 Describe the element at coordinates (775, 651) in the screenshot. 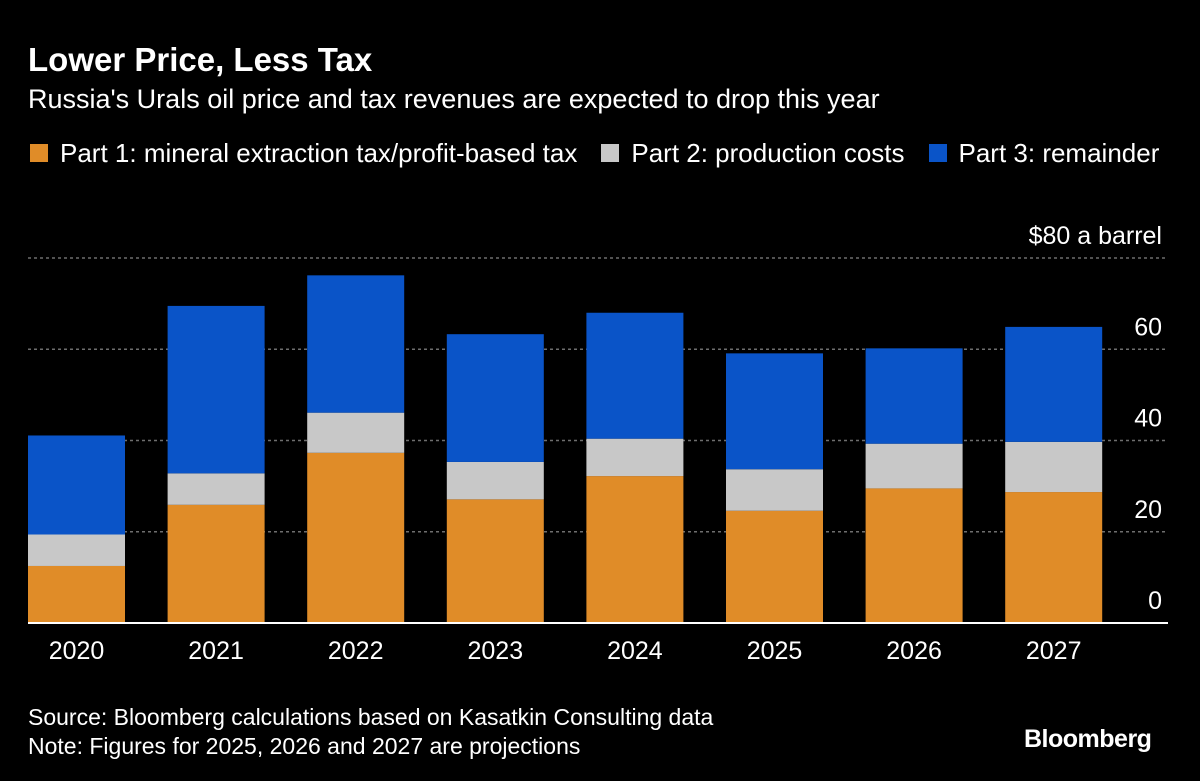

I see `x-tick-label: 2025` at that location.